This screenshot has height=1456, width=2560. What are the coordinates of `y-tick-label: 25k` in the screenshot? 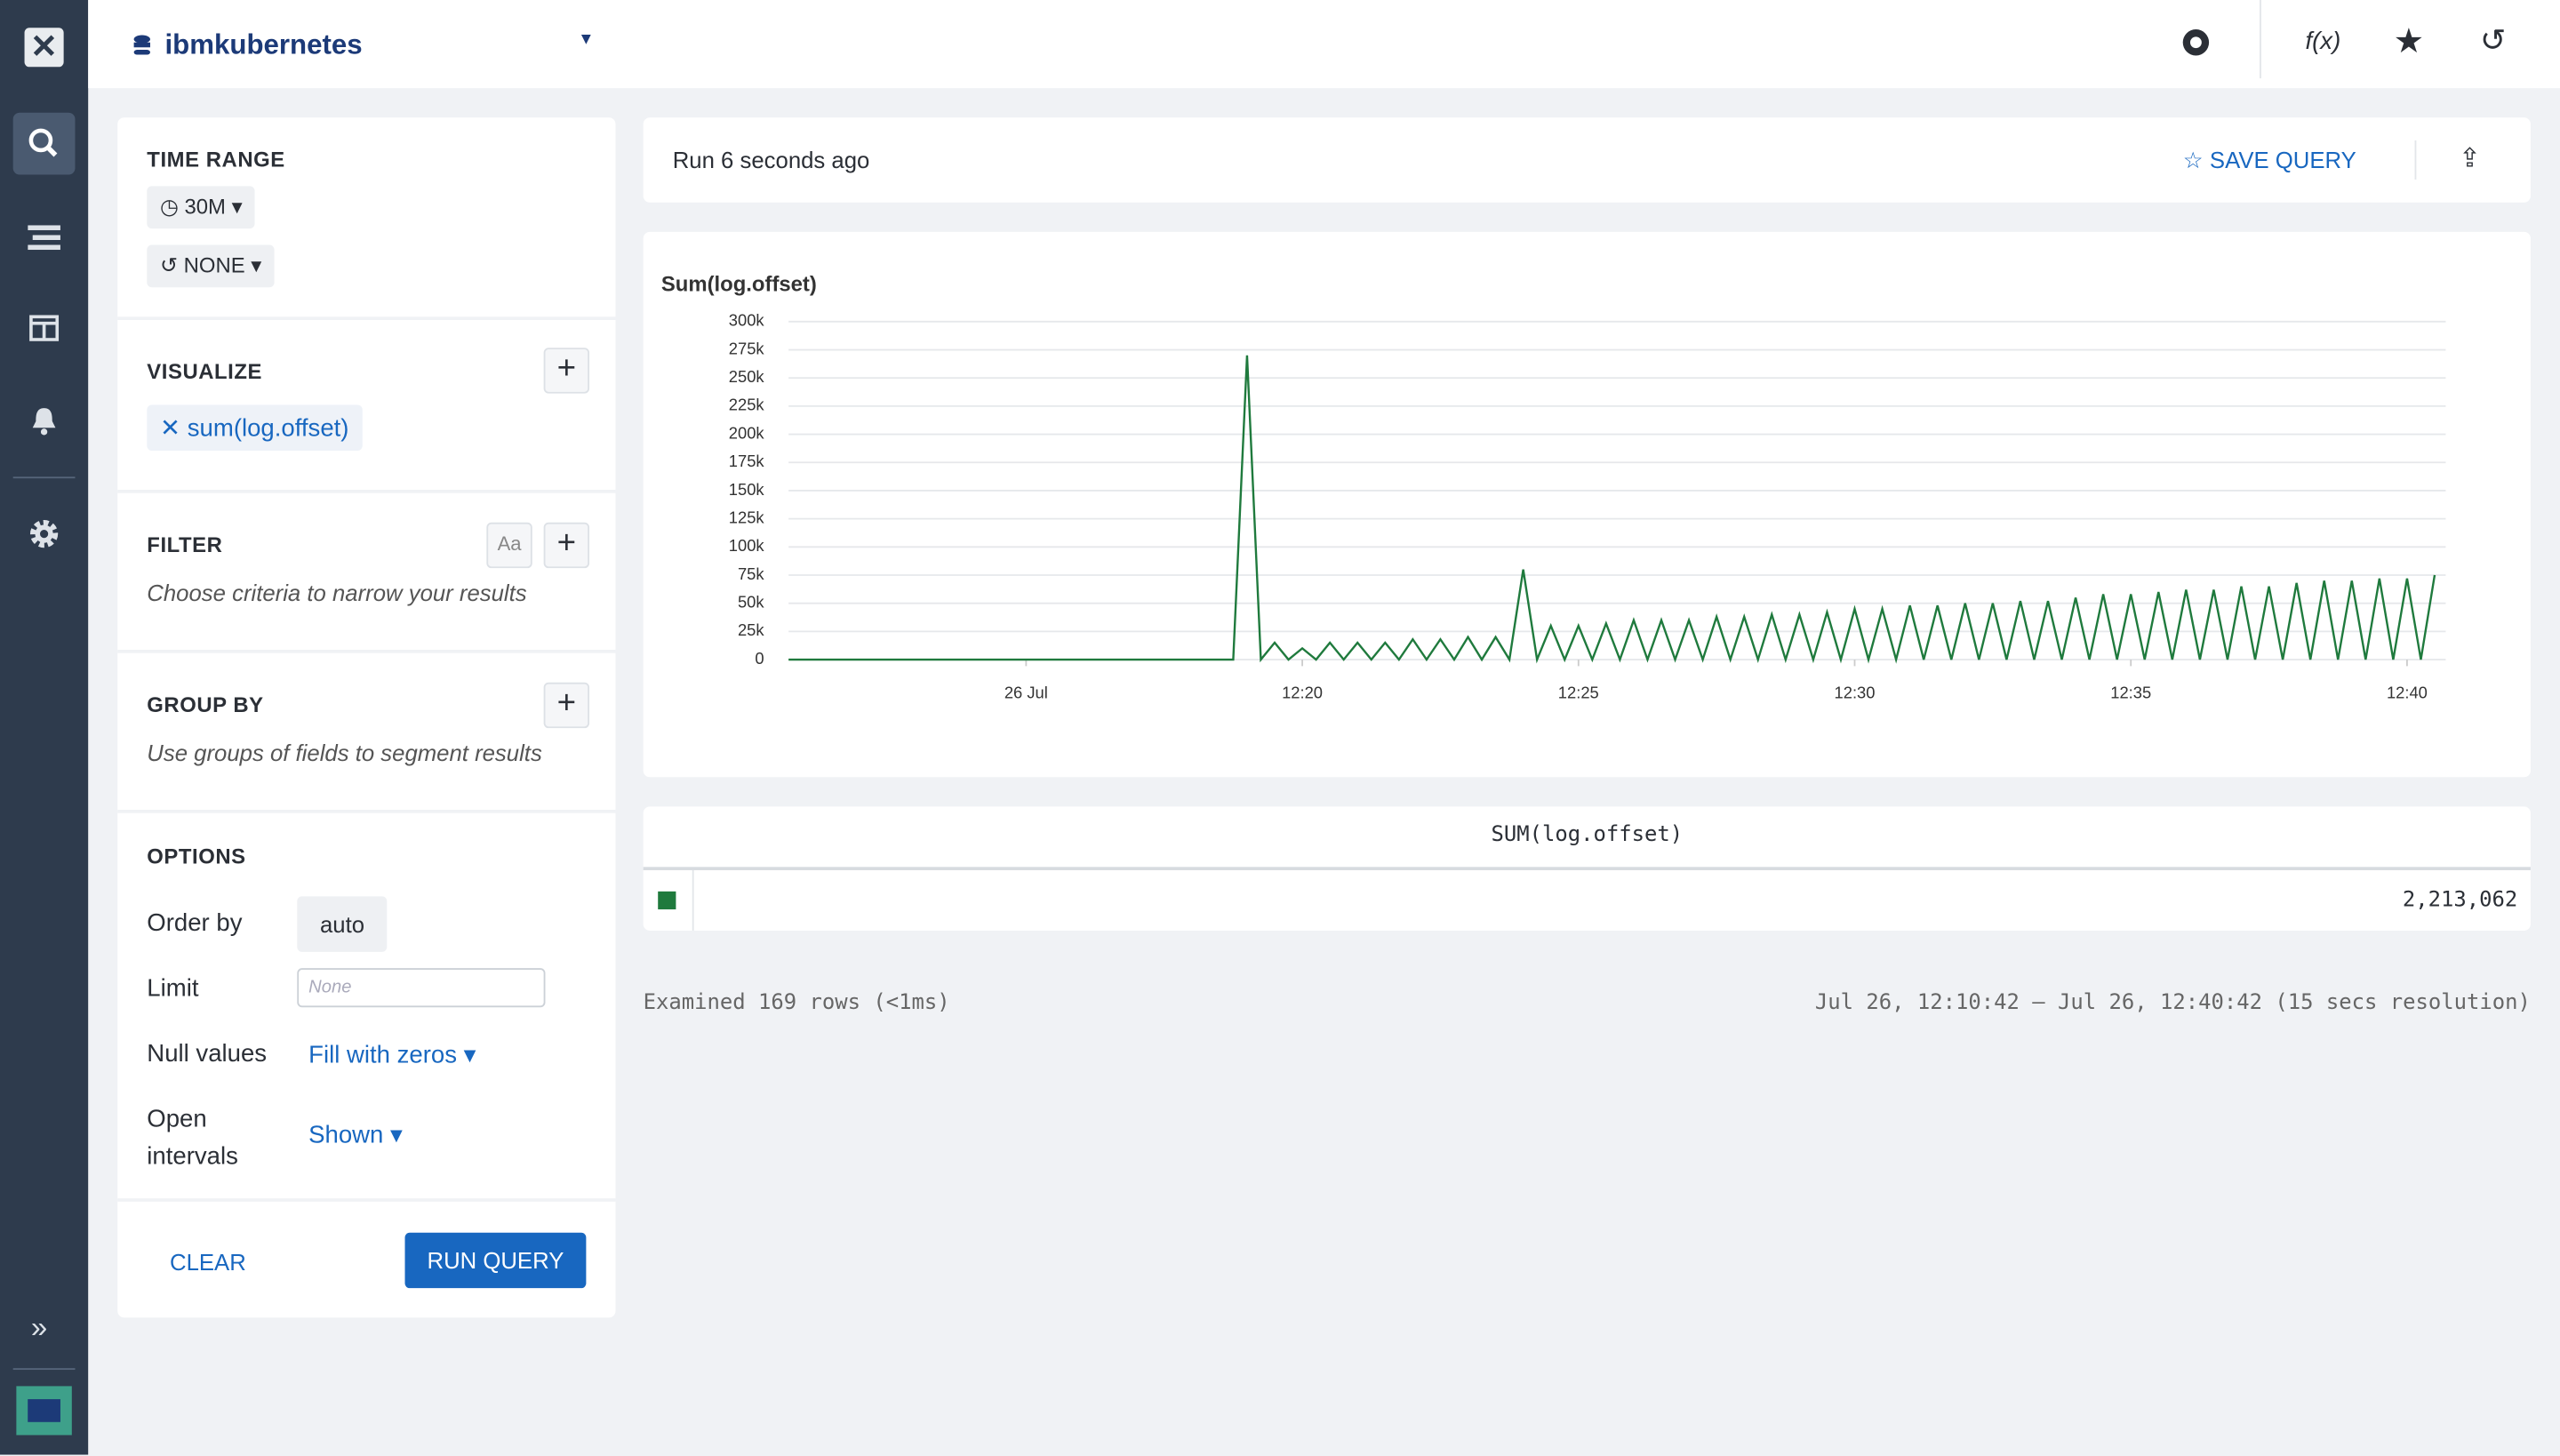 It's located at (751, 629).